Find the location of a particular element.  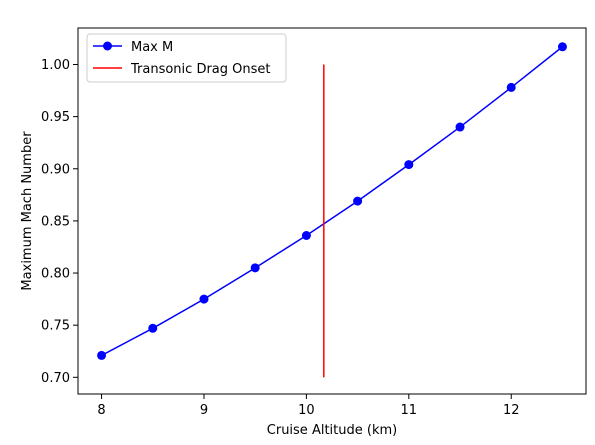

y-axis: 0.70 0.75 0.80 0.85 0.90 0.95 1.00 is located at coordinates (59, 222).